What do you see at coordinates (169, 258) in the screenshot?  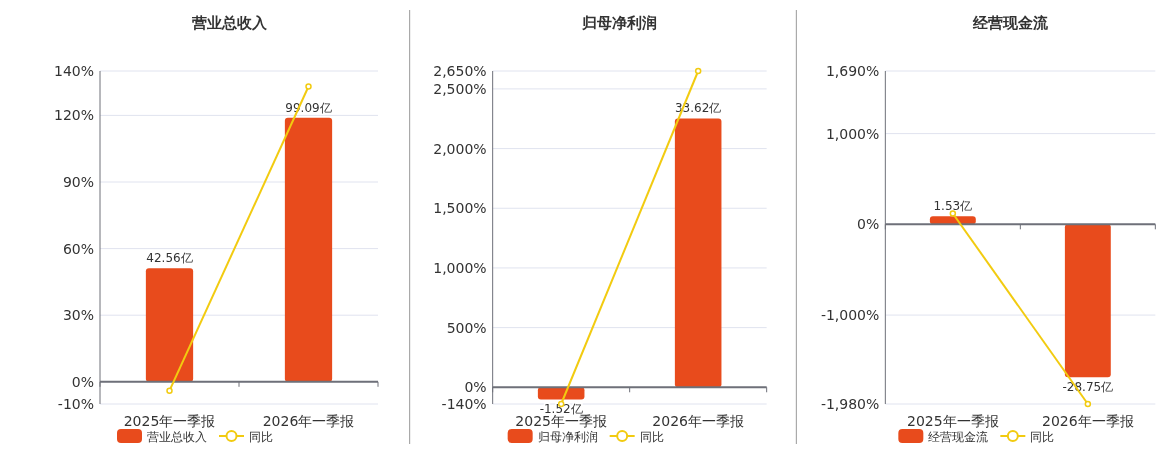 I see `data-label: 42.56亿` at bounding box center [169, 258].